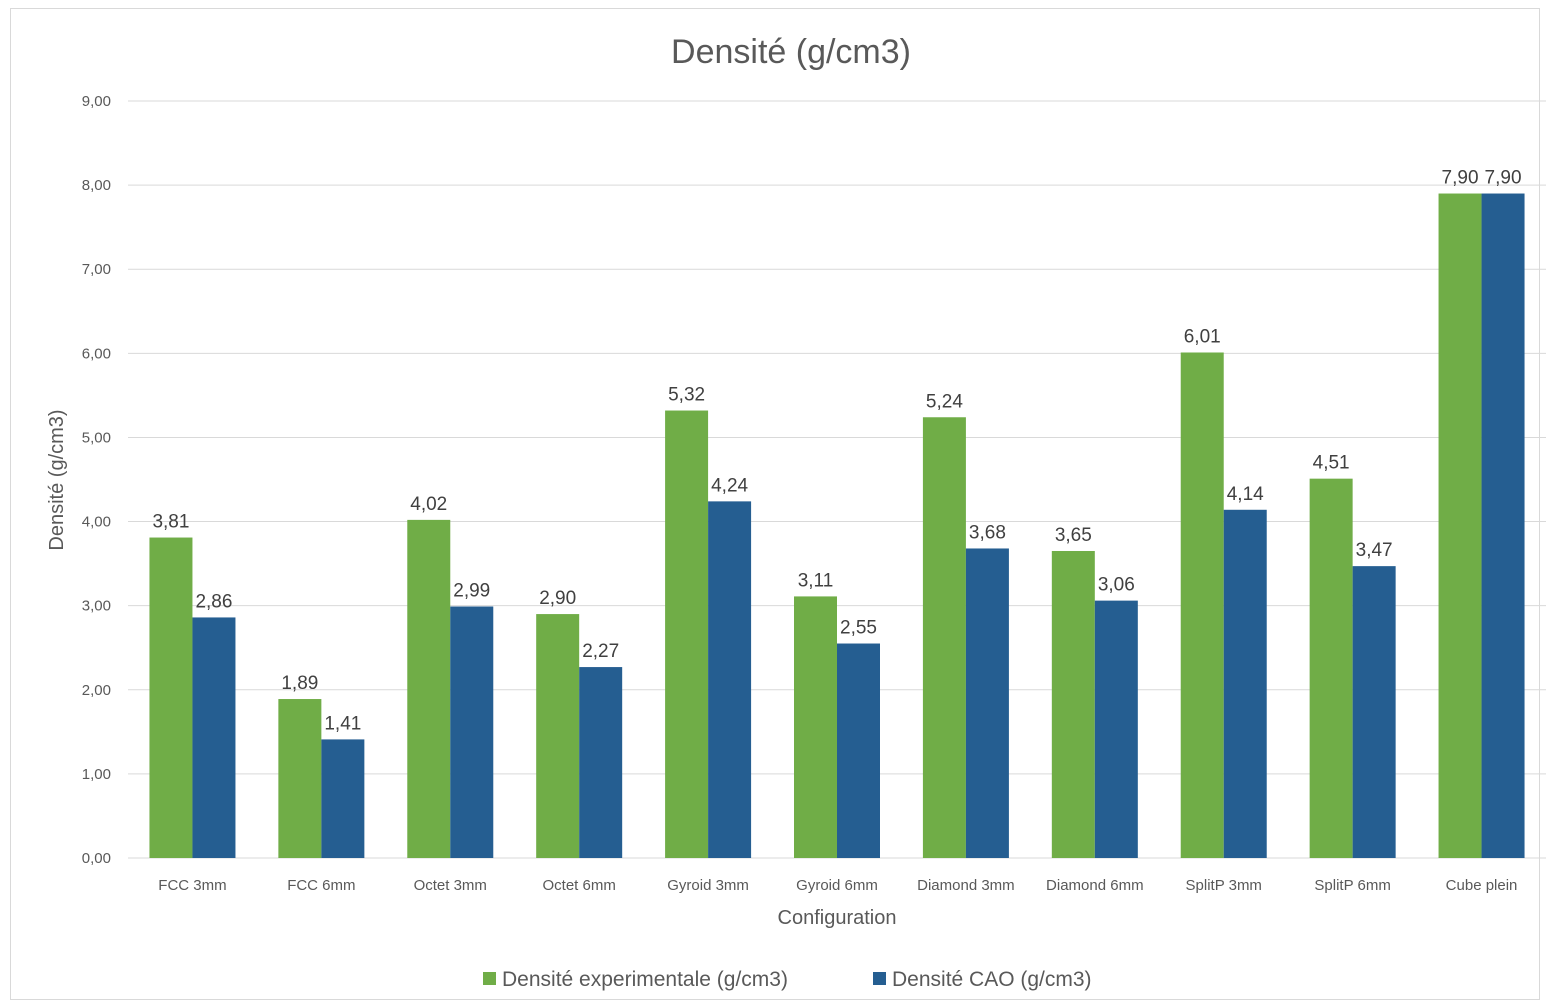 This screenshot has height=1008, width=1550. I want to click on data-label: 1,89, so click(299, 683).